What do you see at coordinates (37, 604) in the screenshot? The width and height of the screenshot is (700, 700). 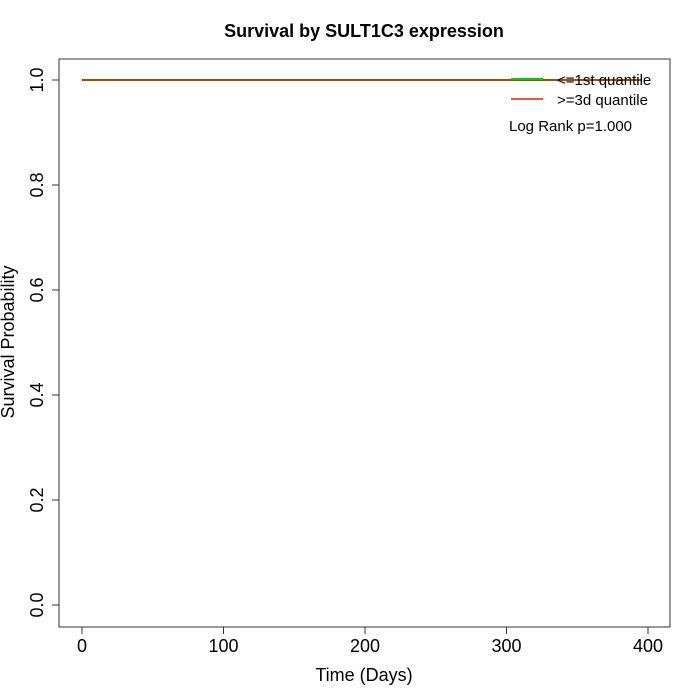 I see `y-tick-label: 0.0` at bounding box center [37, 604].